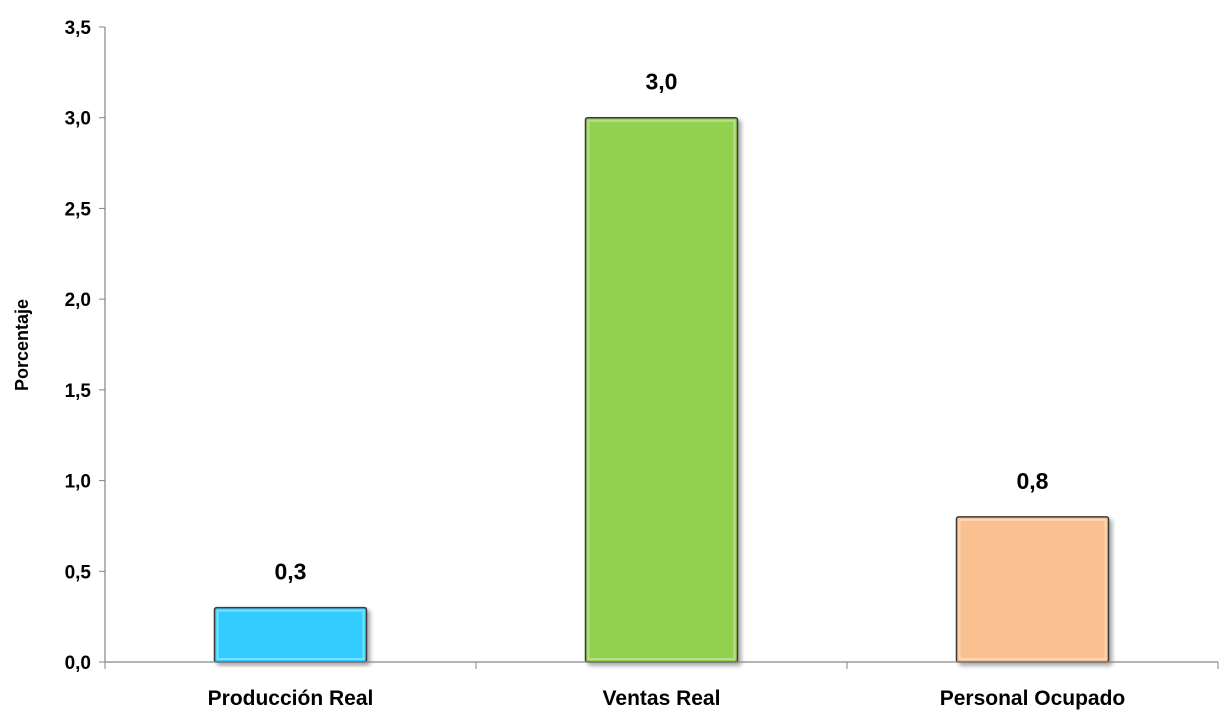 This screenshot has height=715, width=1230. I want to click on y-tick-label: 2,5, so click(78, 209).